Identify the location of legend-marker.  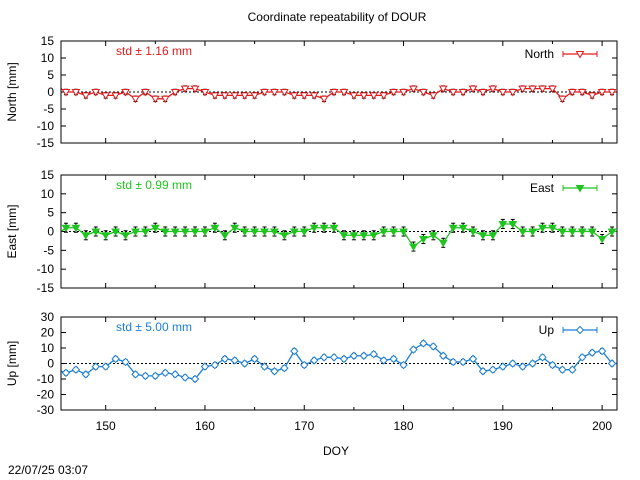
(580, 55).